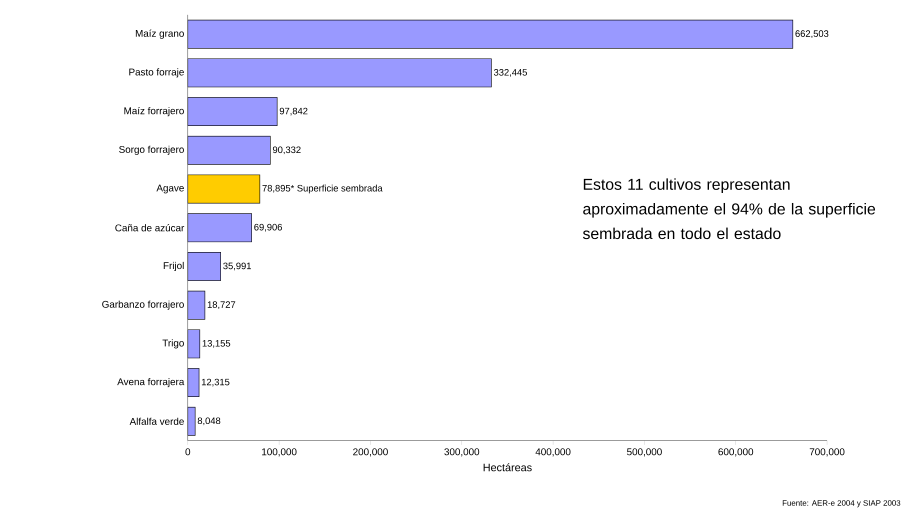 The height and width of the screenshot is (513, 914). I want to click on data-label: 18,727, so click(222, 305).